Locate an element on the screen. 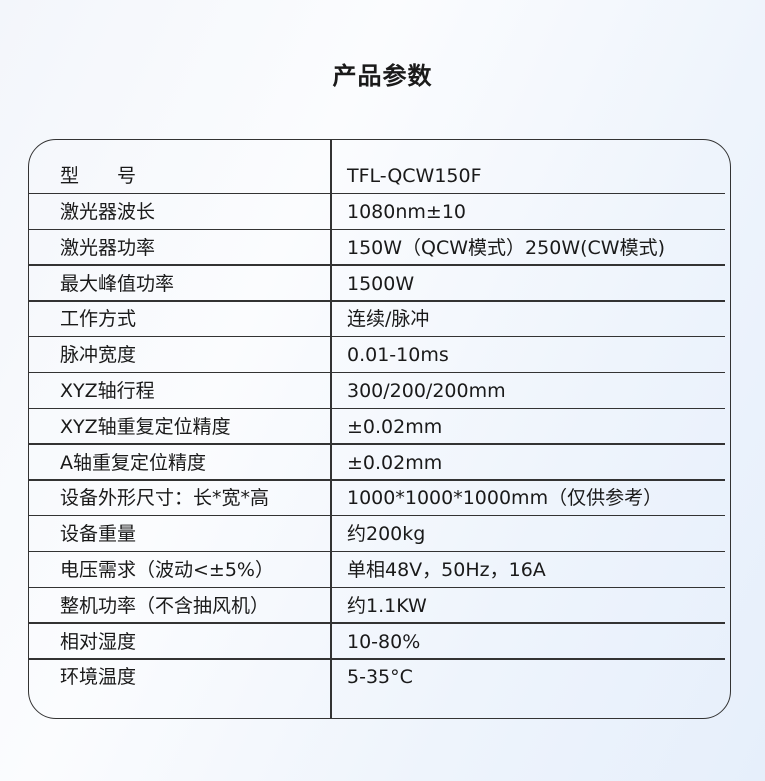 Image resolution: width=765 pixels, height=781 pixels. spec-value: 150W（QCW模式）250W(CW模式) is located at coordinates (506, 247).